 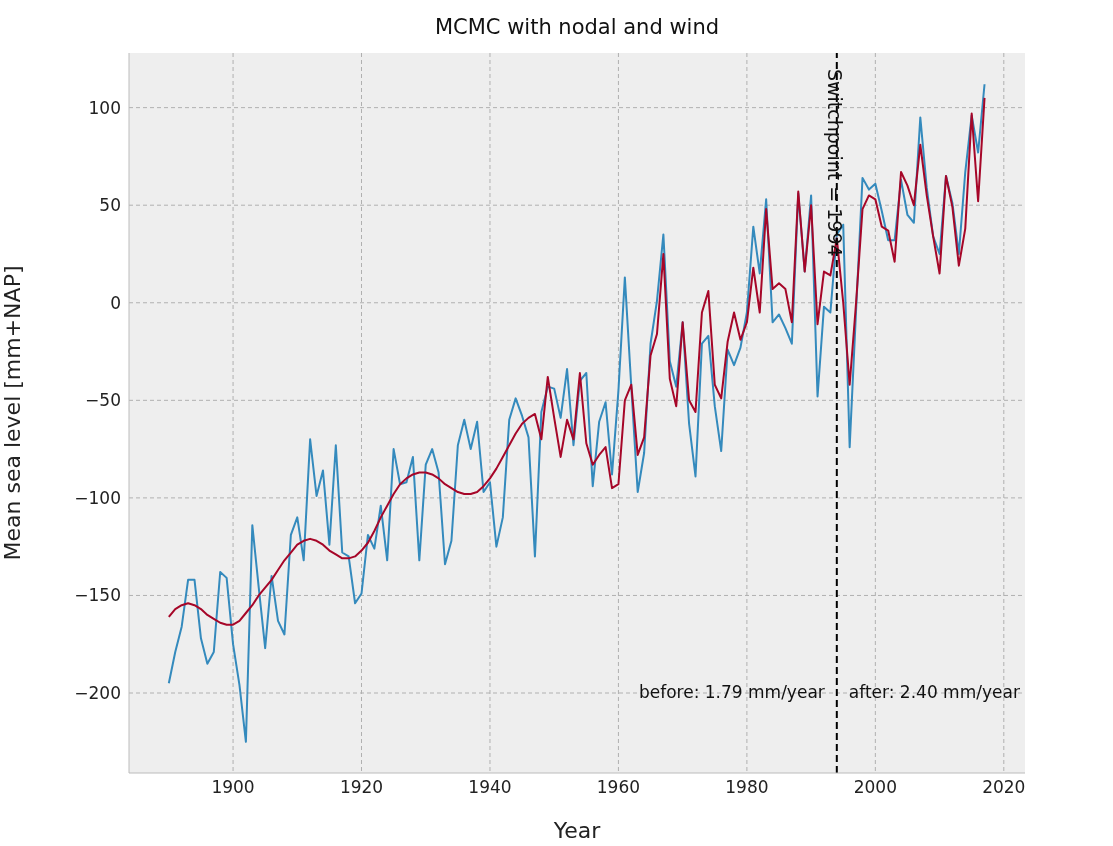 I want to click on x-tick-label: 1940, so click(x=490, y=787).